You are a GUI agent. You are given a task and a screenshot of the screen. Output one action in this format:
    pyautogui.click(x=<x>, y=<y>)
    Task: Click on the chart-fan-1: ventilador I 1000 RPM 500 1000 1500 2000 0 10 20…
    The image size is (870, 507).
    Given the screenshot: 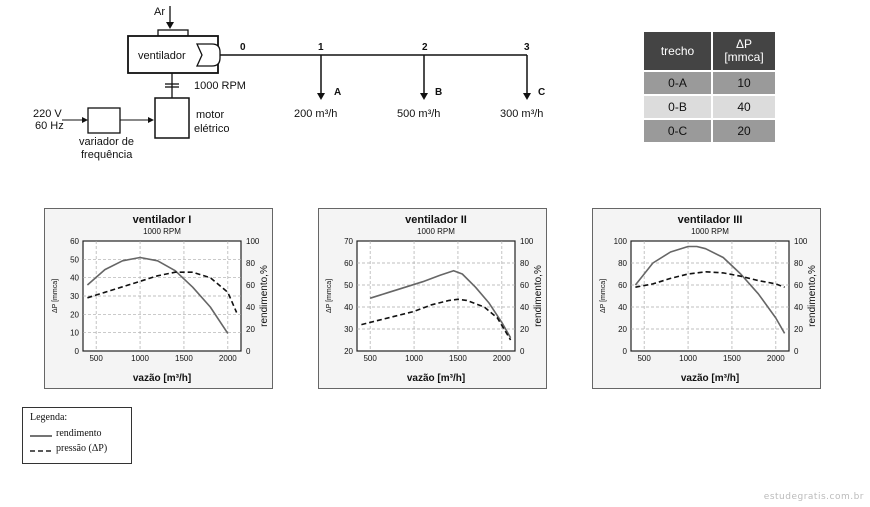 What is the action you would take?
    pyautogui.click(x=158, y=298)
    